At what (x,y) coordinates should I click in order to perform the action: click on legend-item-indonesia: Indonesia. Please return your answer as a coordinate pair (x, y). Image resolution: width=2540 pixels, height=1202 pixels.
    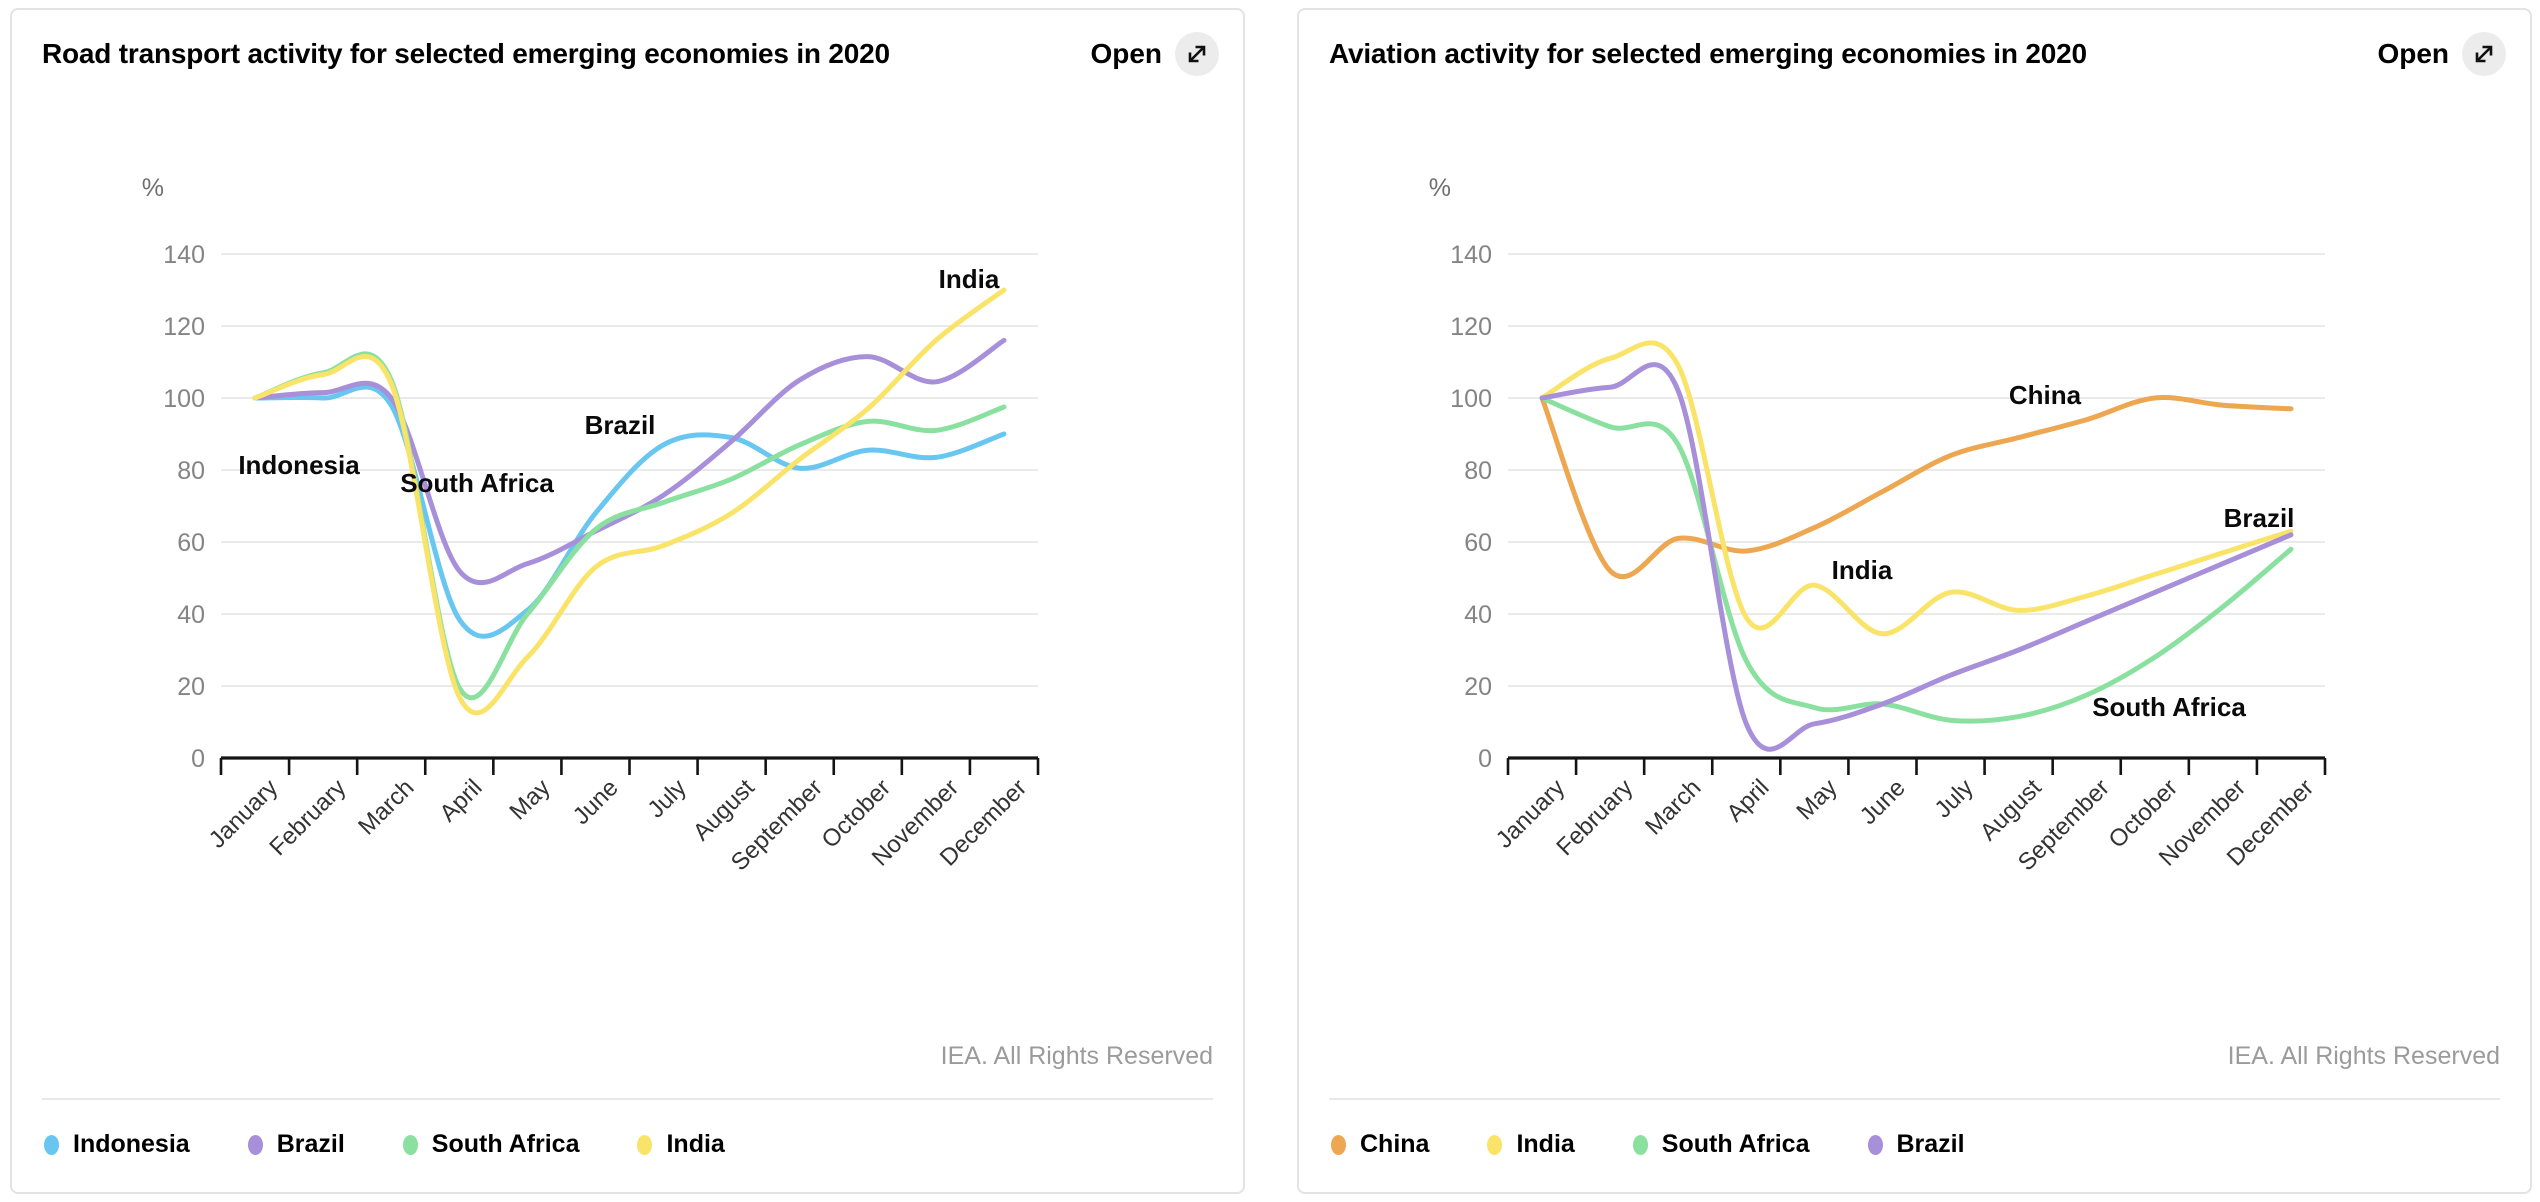
    Looking at the image, I should click on (117, 1144).